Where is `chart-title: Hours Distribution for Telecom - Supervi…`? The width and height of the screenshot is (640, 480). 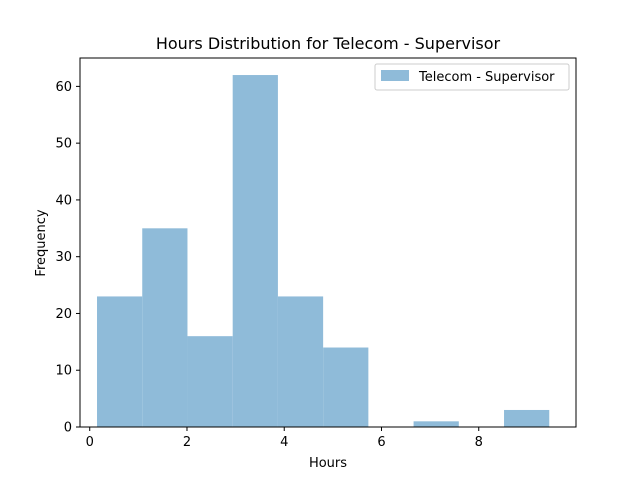
chart-title: Hours Distribution for Telecom - Supervi… is located at coordinates (328, 43).